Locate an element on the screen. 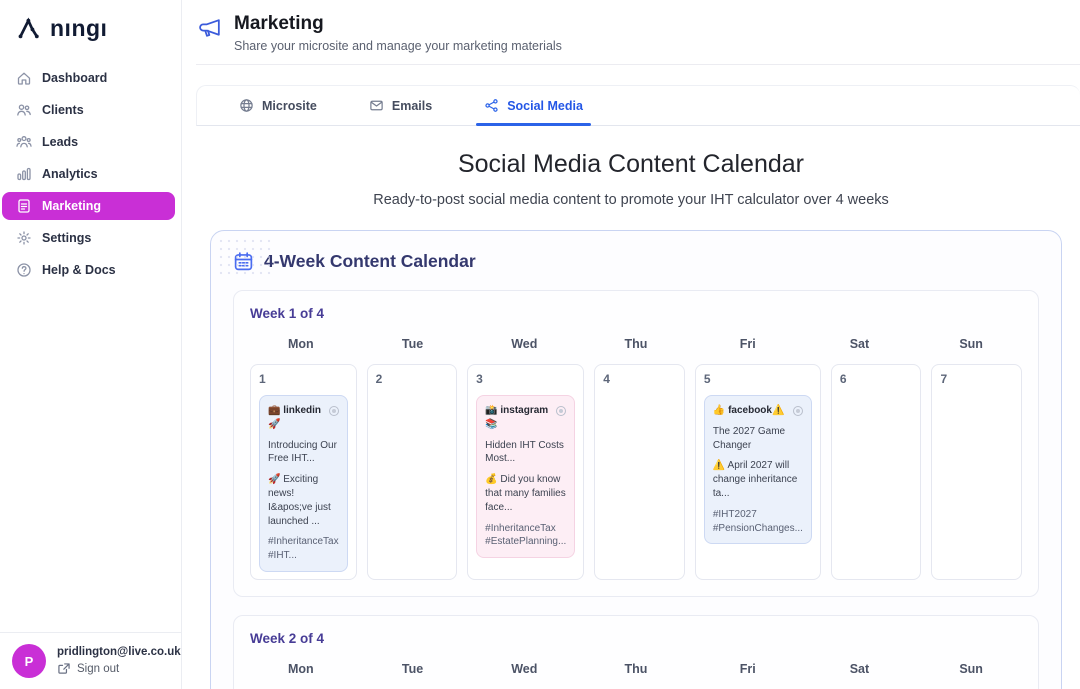 The height and width of the screenshot is (689, 1080). post-platform: 💼 linkedin🚀 is located at coordinates (295, 417).